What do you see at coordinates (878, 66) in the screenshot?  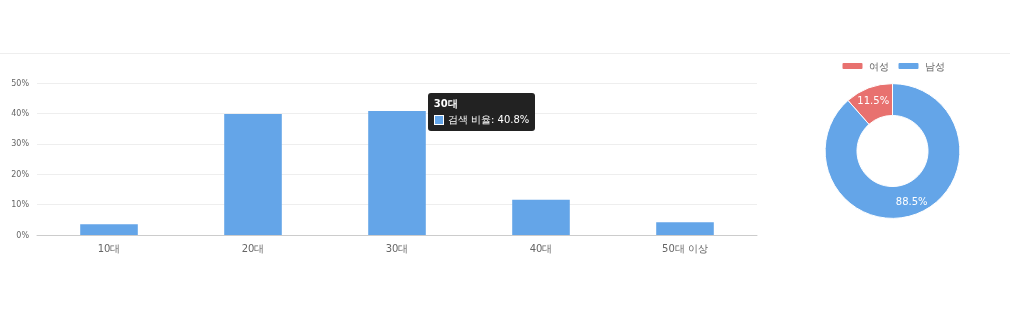 I see `legend-label: 여성` at bounding box center [878, 66].